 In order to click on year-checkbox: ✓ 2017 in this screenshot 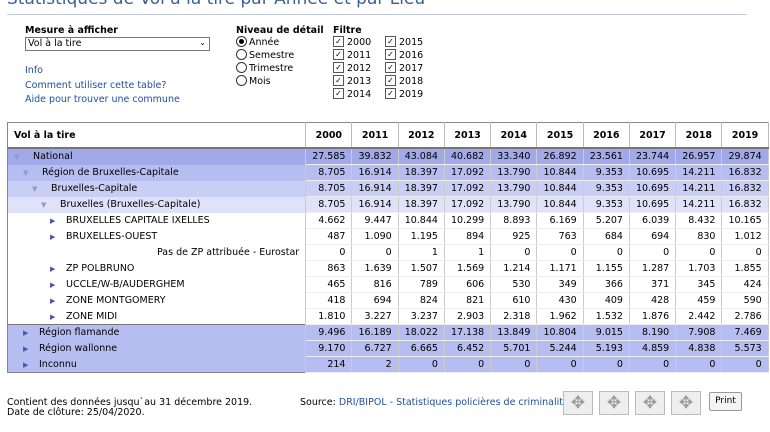, I will do `click(404, 68)`.